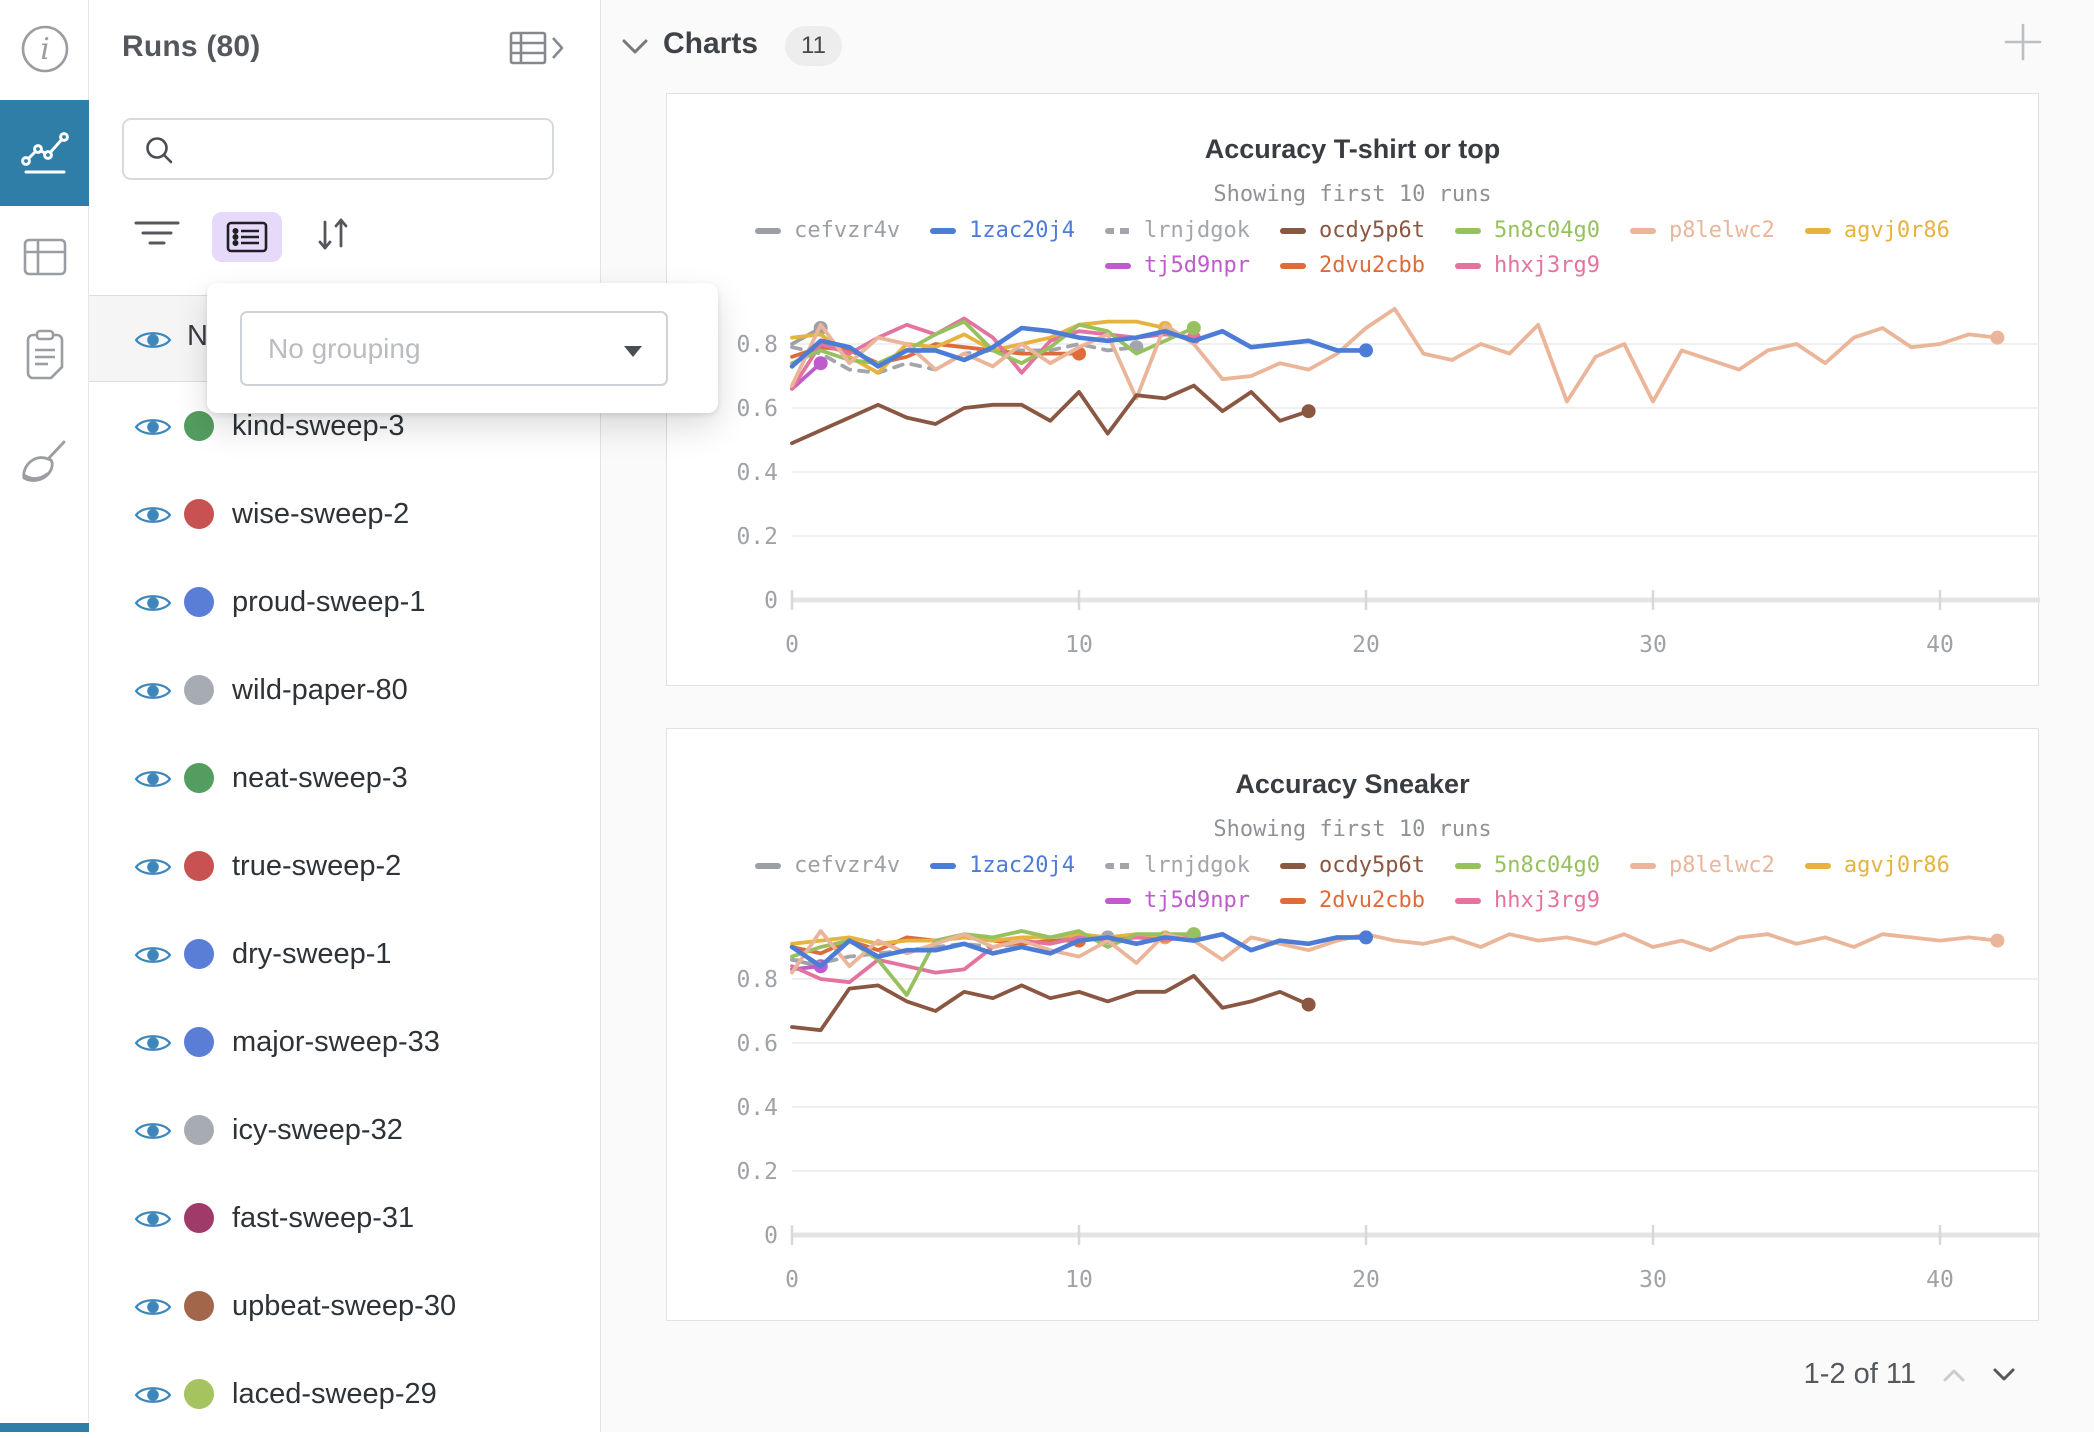 This screenshot has height=1438, width=2094. Describe the element at coordinates (320, 778) in the screenshot. I see `run-name: neat-sweep-3` at that location.